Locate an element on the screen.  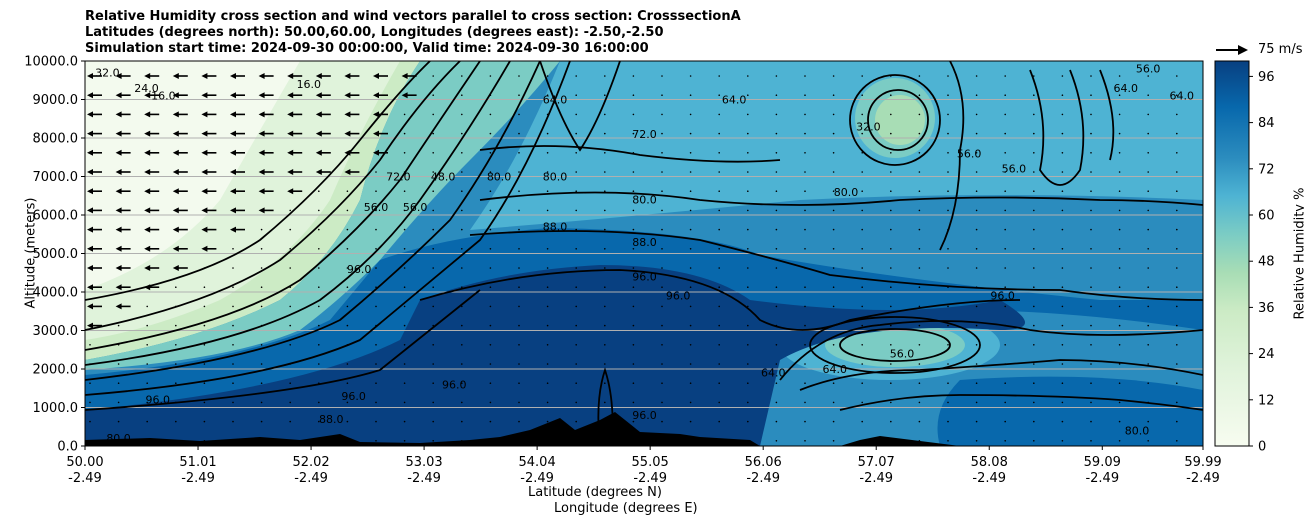
contour-label: 48.0 is located at coordinates (443, 176).